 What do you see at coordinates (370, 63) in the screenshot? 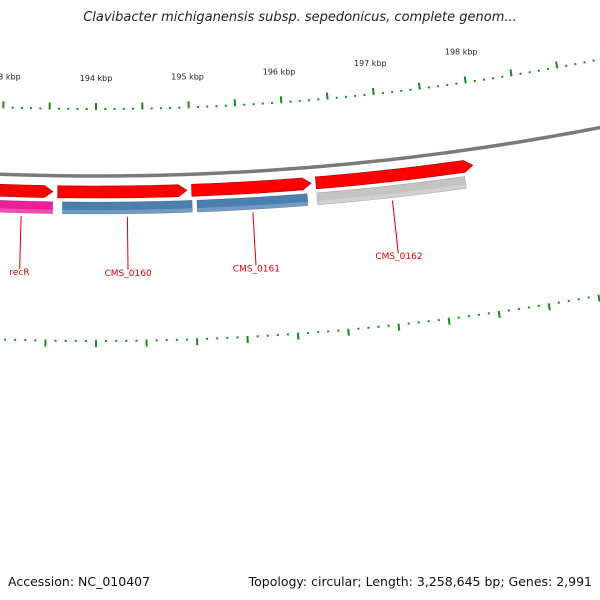
I see `kbp-scale-label: 197 kbp` at bounding box center [370, 63].